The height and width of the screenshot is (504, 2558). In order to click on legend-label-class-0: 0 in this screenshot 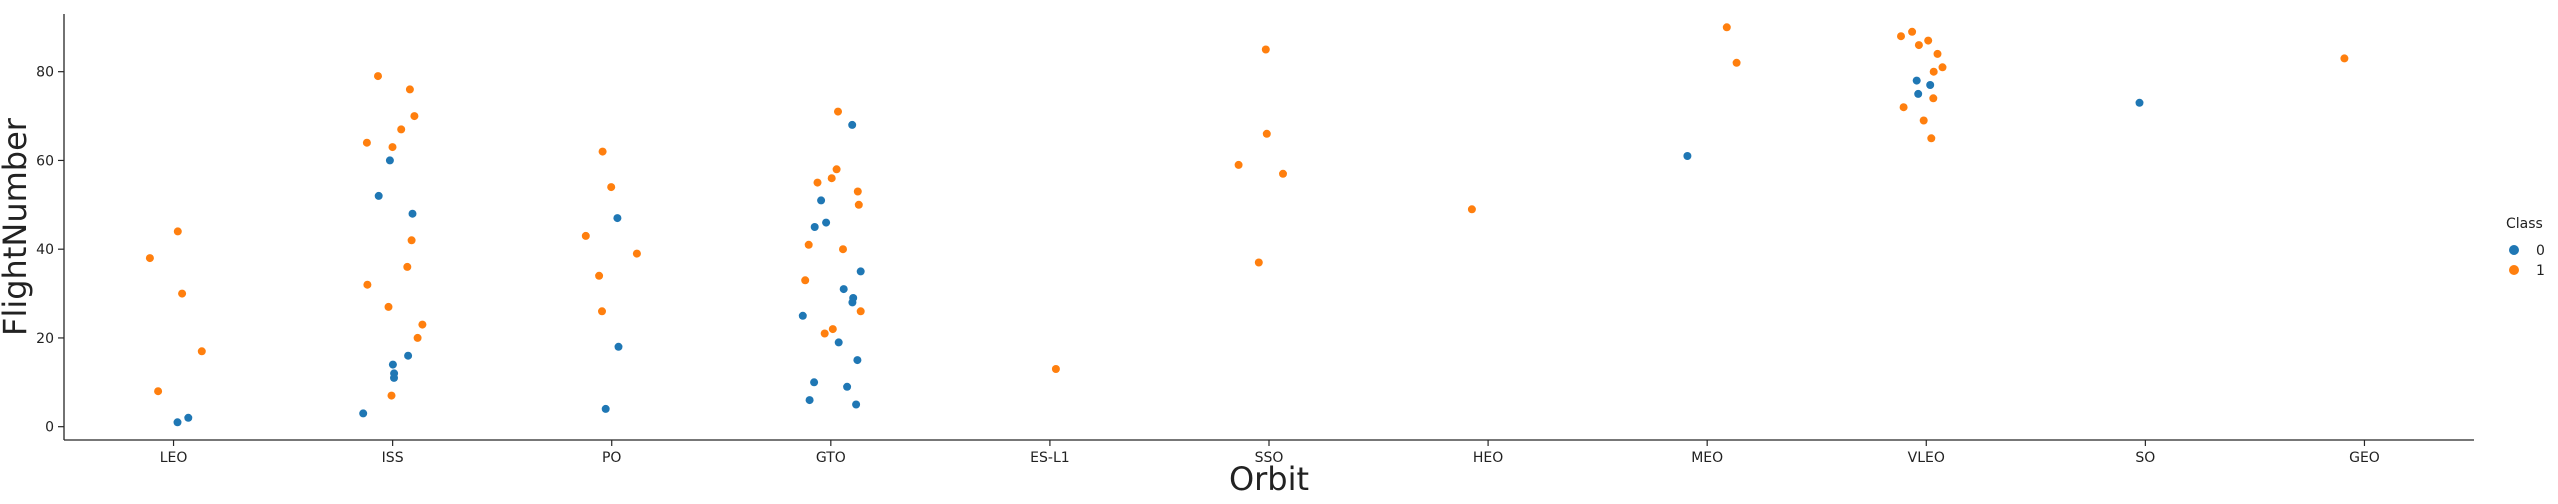, I will do `click(2540, 251)`.